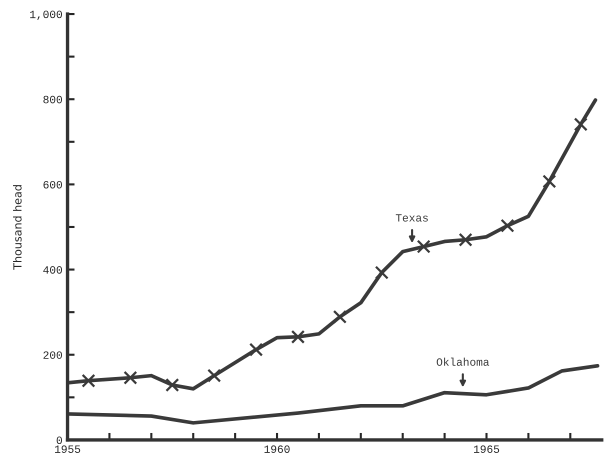  Describe the element at coordinates (67, 449) in the screenshot. I see `x-tick-label: 1955` at that location.